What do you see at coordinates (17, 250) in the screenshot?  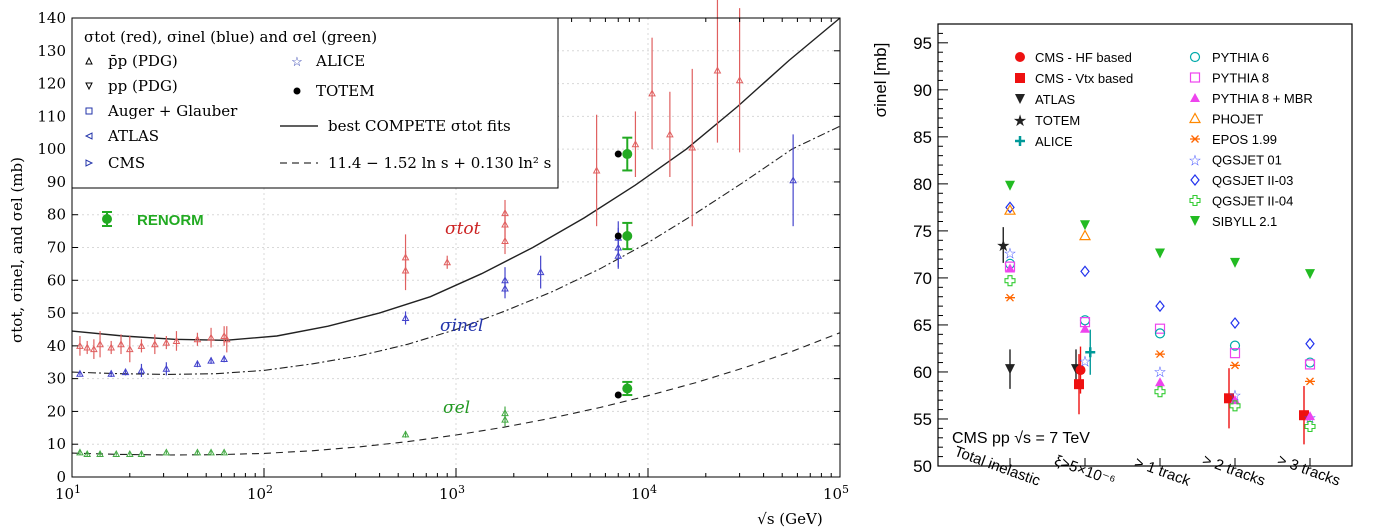 I see `y-axis-label: σtot, σinel, and σel (mb)` at bounding box center [17, 250].